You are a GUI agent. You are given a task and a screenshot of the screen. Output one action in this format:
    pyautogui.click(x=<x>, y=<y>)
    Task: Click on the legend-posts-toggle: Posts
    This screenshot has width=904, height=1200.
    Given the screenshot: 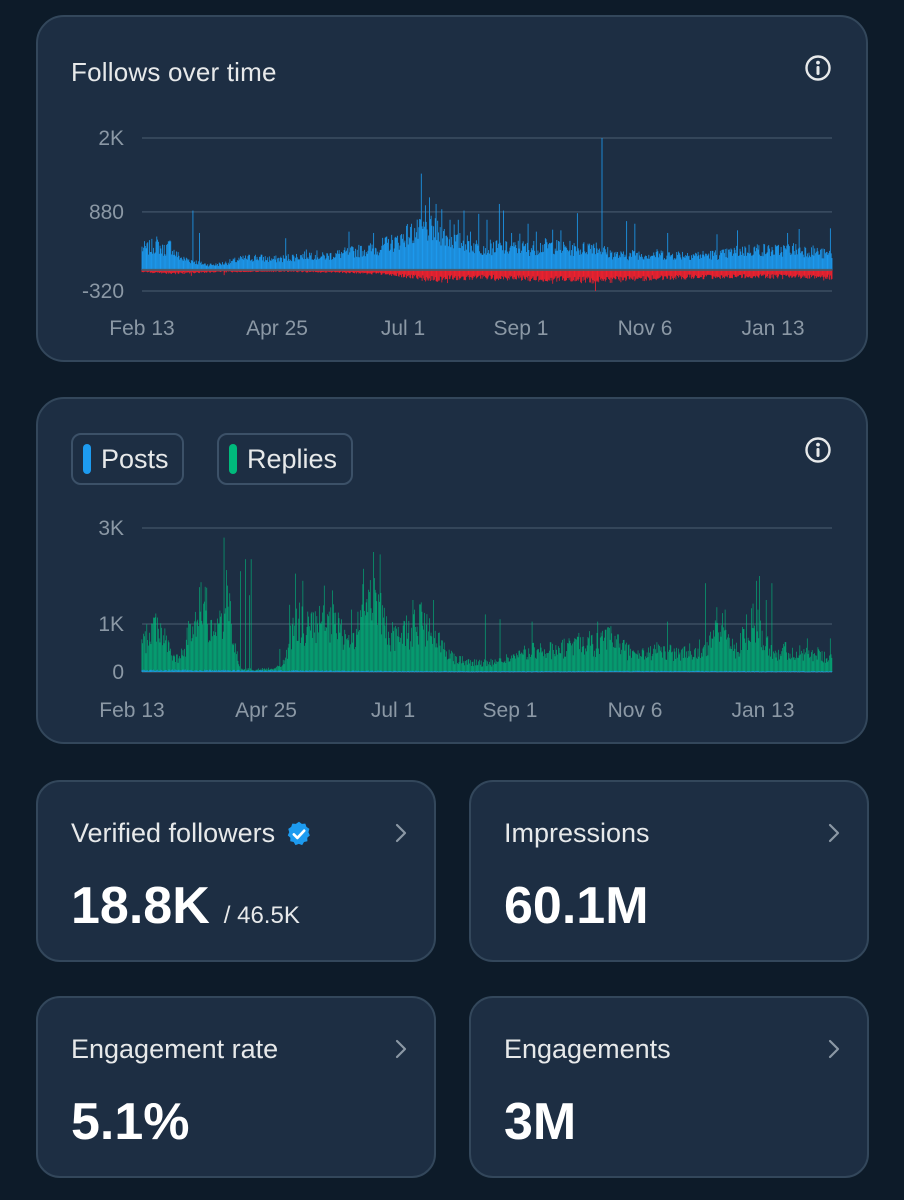 What is the action you would take?
    pyautogui.click(x=127, y=459)
    